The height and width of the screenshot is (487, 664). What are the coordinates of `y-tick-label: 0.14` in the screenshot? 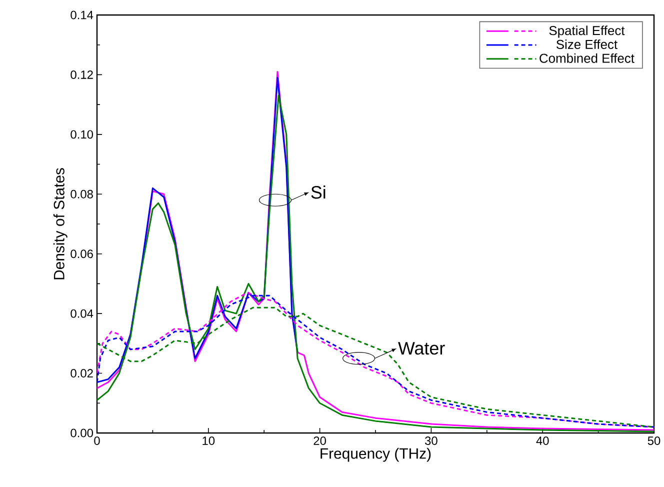 It's located at (82, 15).